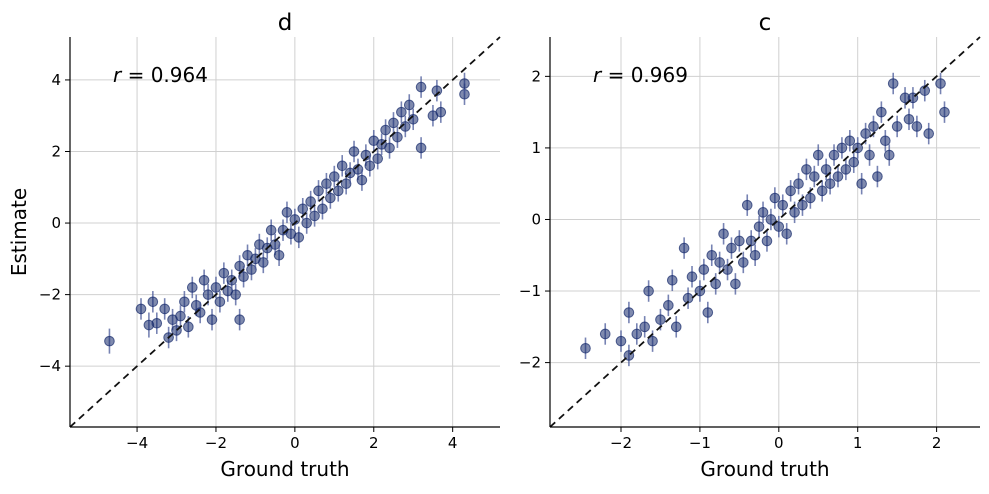 The height and width of the screenshot is (494, 989). I want to click on x-tick-label: 4, so click(453, 443).